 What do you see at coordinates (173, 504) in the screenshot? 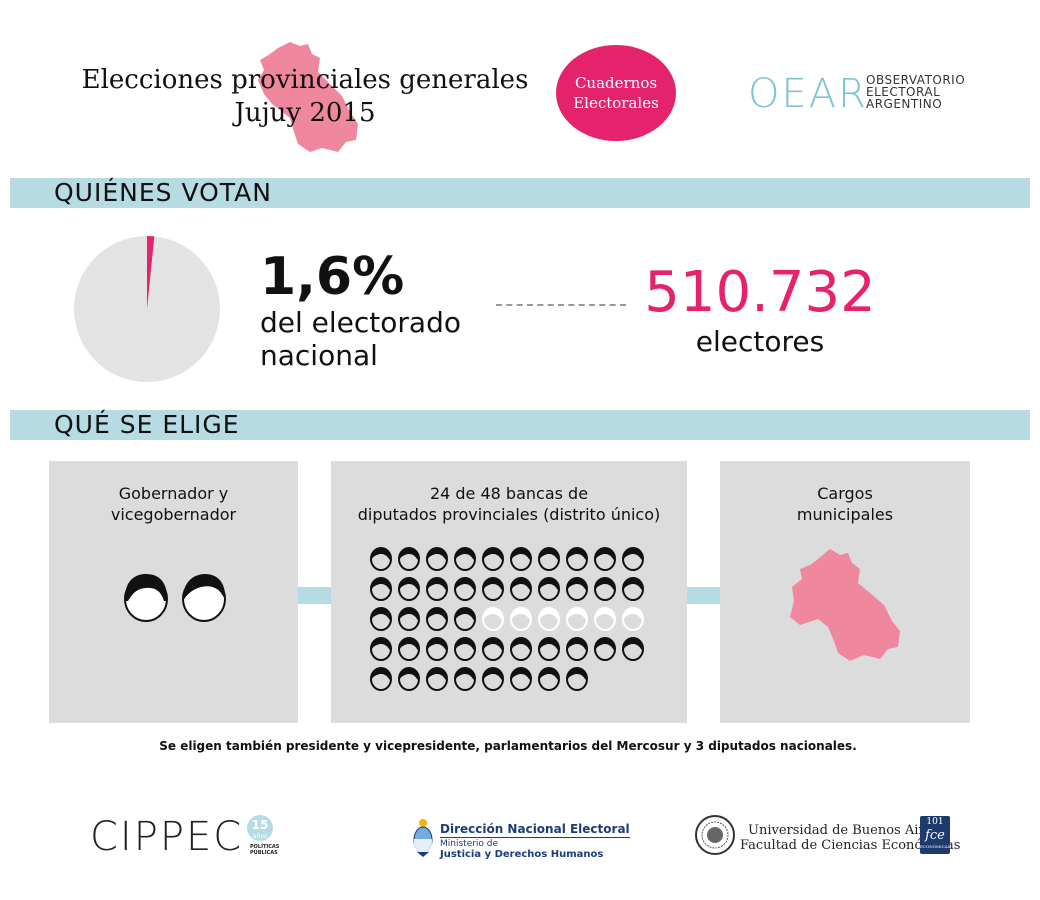
I see `box-governor-label: Gobernador y vicegobernador` at bounding box center [173, 504].